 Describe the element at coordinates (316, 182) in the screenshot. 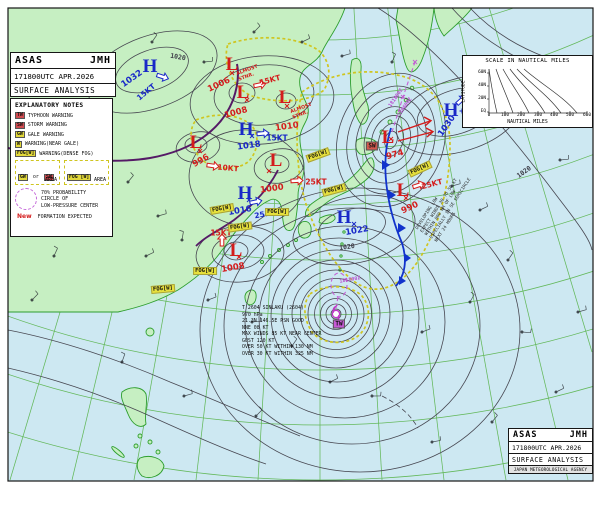

I see `low-movement: 25KT` at that location.